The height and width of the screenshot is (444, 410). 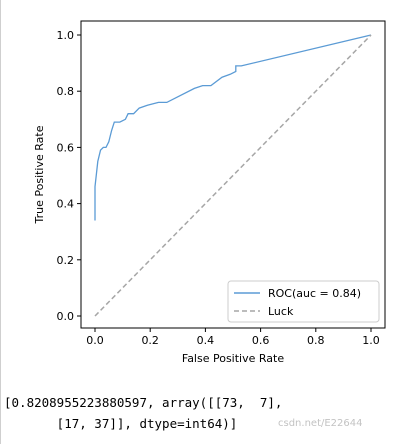 What do you see at coordinates (66, 316) in the screenshot?
I see `y-tick-label: 0.0` at bounding box center [66, 316].